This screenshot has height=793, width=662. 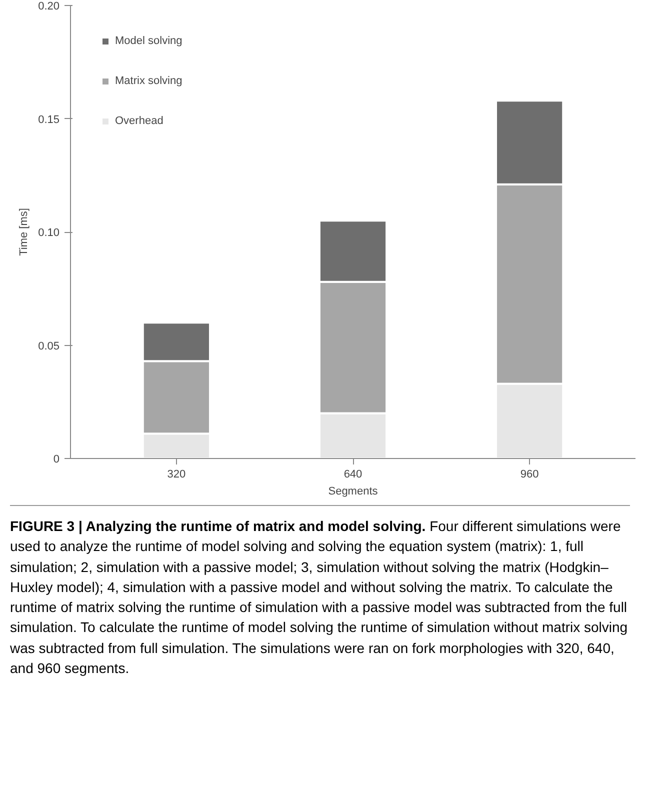 I want to click on y-tick-label: 0, so click(x=56, y=460).